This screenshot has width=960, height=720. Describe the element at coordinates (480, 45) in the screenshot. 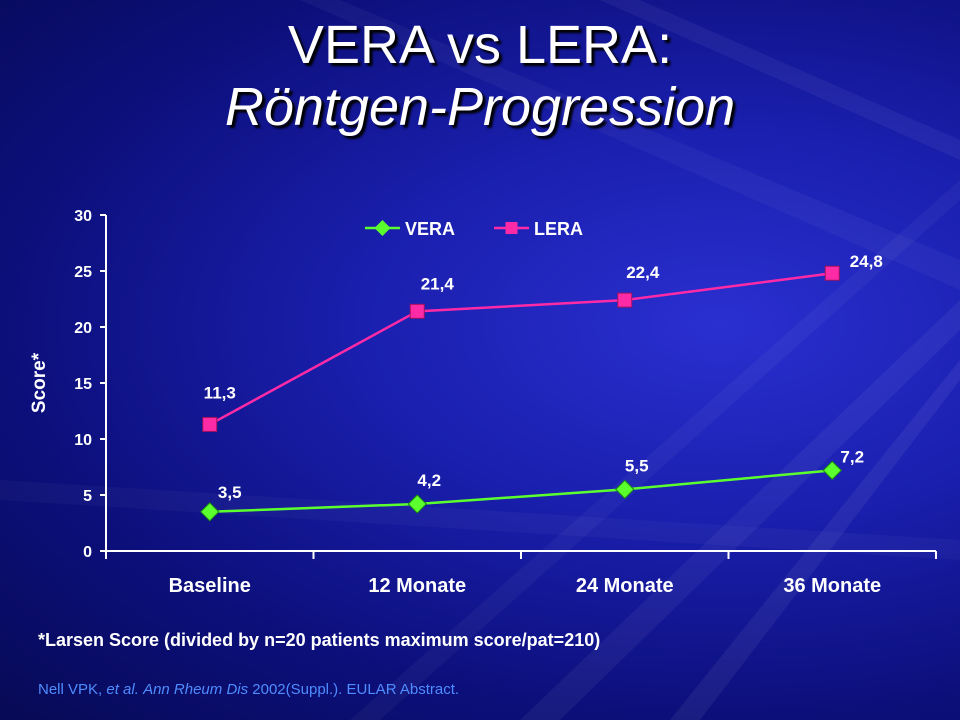

I see `title-line-1: VERA vs LERA:` at that location.